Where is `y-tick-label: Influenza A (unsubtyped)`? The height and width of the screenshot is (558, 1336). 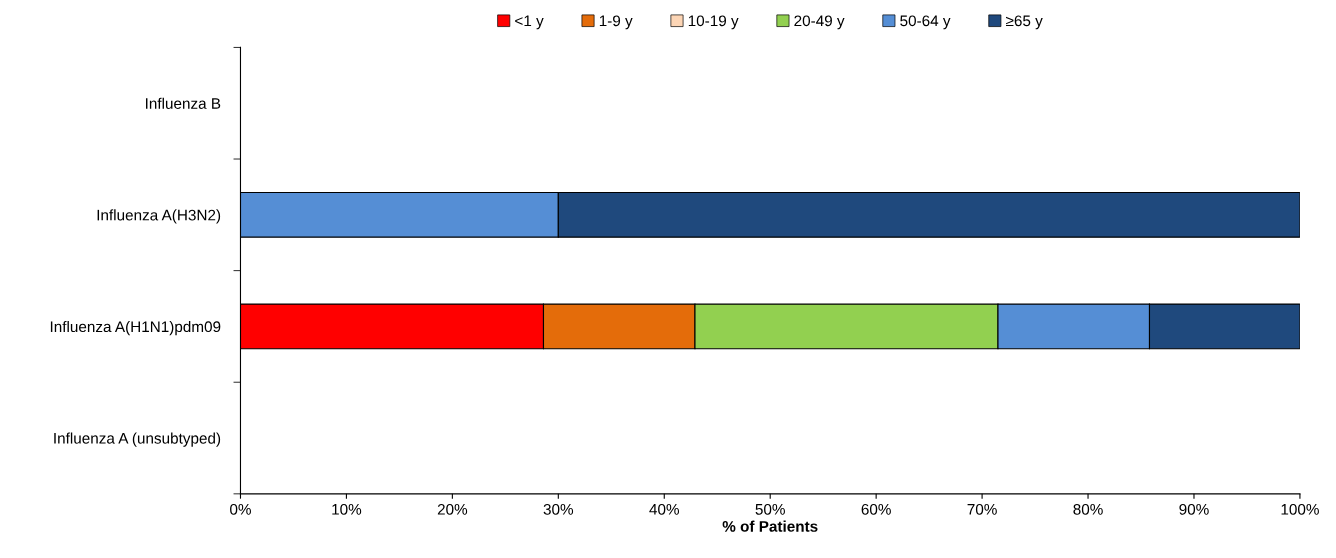 y-tick-label: Influenza A (unsubtyped) is located at coordinates (137, 439).